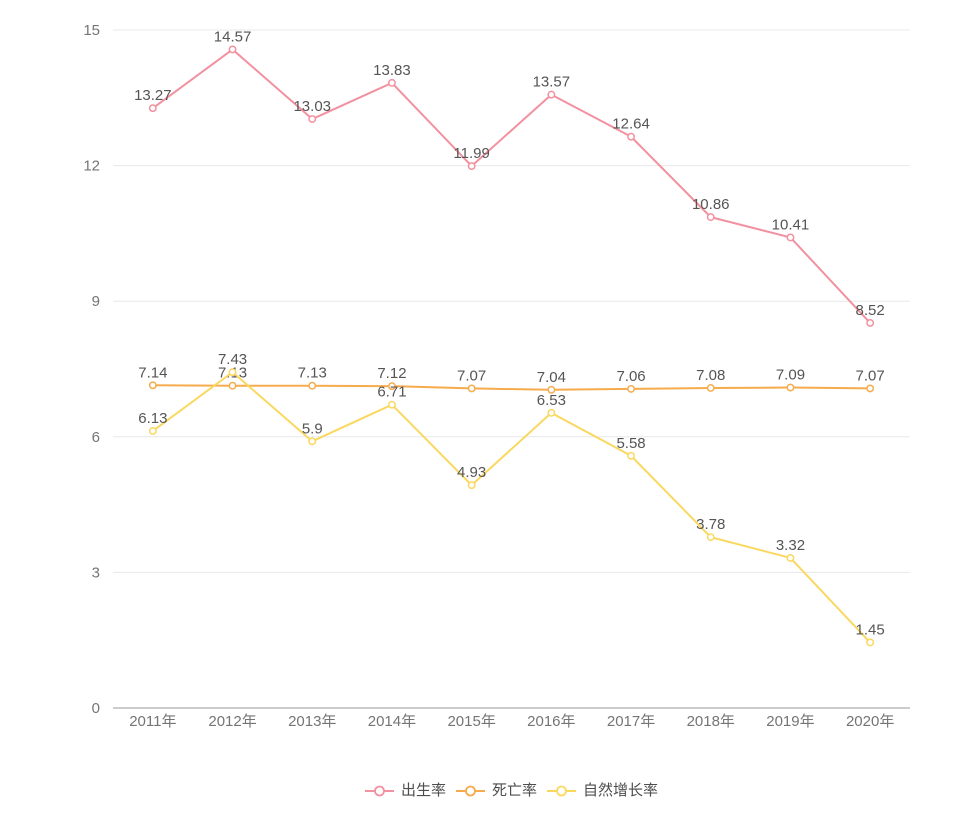  What do you see at coordinates (423, 790) in the screenshot?
I see `legend-item-label: 出生率` at bounding box center [423, 790].